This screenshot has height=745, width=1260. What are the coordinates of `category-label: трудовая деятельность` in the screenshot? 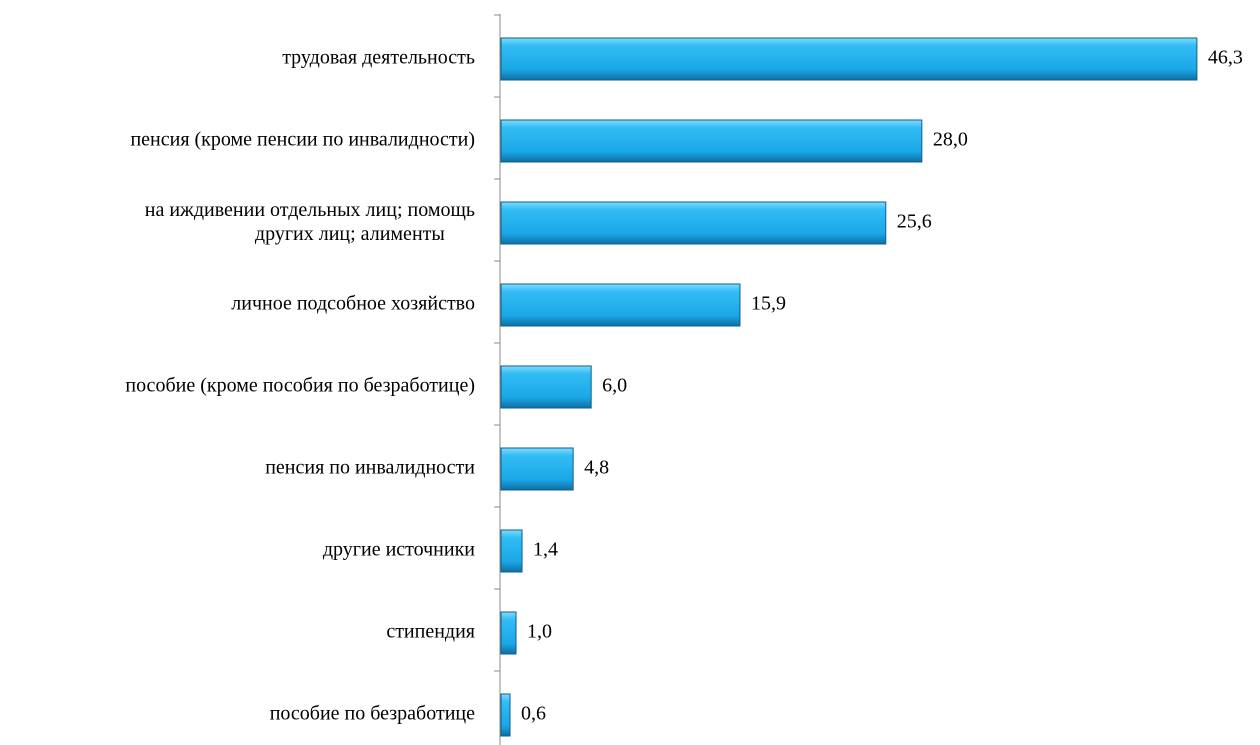 It's located at (378, 58).